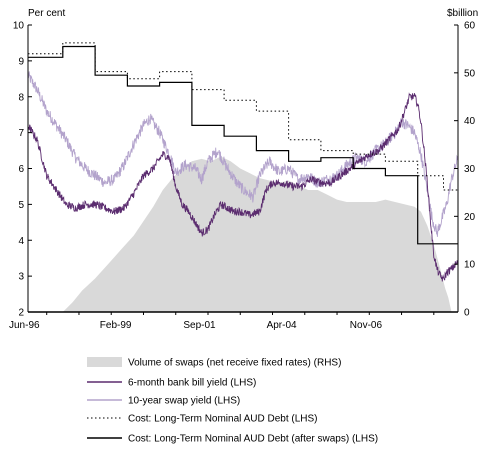 The image size is (494, 455). What do you see at coordinates (366, 325) in the screenshot?
I see `x-tick-label: Nov-06` at bounding box center [366, 325].